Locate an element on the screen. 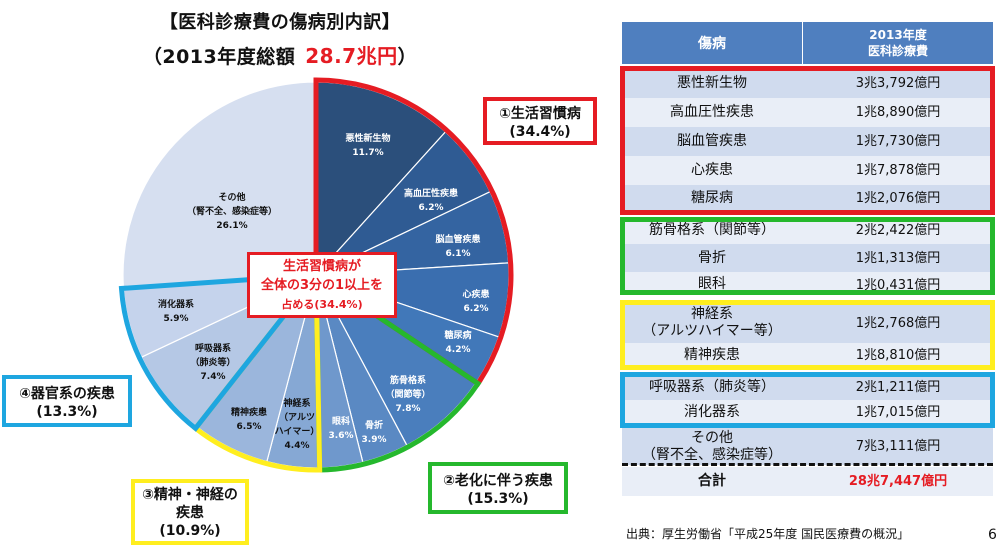  row-cost: 7兆3,111億円 is located at coordinates (898, 446).